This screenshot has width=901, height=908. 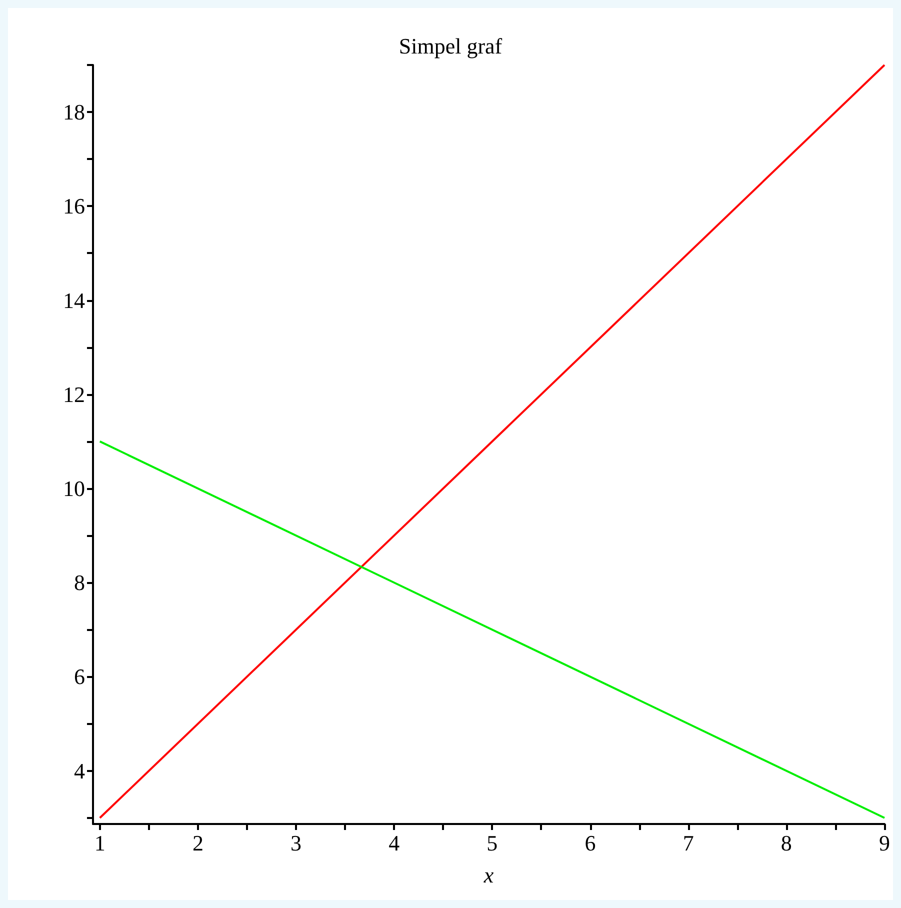 What do you see at coordinates (394, 843) in the screenshot?
I see `x-tick-label: 4` at bounding box center [394, 843].